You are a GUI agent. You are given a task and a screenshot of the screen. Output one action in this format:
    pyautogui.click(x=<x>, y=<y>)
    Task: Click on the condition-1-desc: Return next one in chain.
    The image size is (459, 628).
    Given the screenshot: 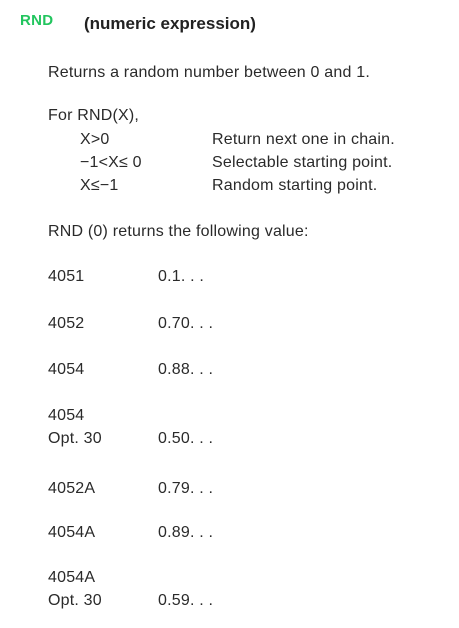 What is the action you would take?
    pyautogui.click(x=303, y=139)
    